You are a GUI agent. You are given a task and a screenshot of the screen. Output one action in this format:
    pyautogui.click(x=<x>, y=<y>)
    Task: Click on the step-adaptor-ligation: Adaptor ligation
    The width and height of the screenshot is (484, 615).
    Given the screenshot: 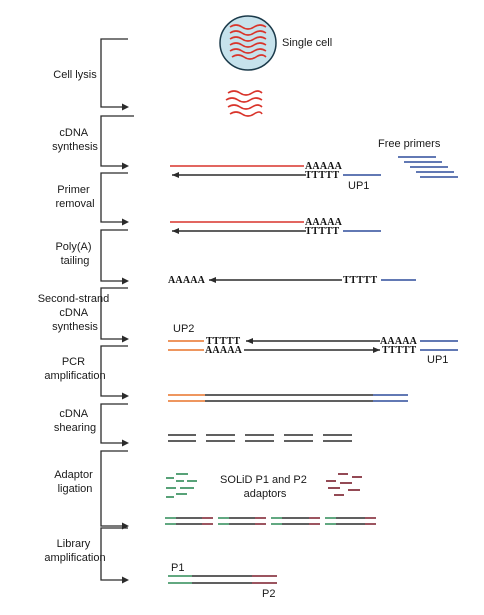 What is the action you would take?
    pyautogui.click(x=91, y=490)
    